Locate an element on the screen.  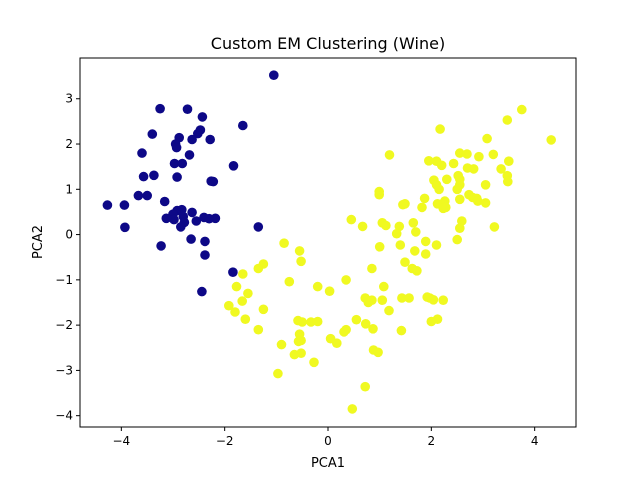
y-tick-label: 3 is located at coordinates (69, 99).